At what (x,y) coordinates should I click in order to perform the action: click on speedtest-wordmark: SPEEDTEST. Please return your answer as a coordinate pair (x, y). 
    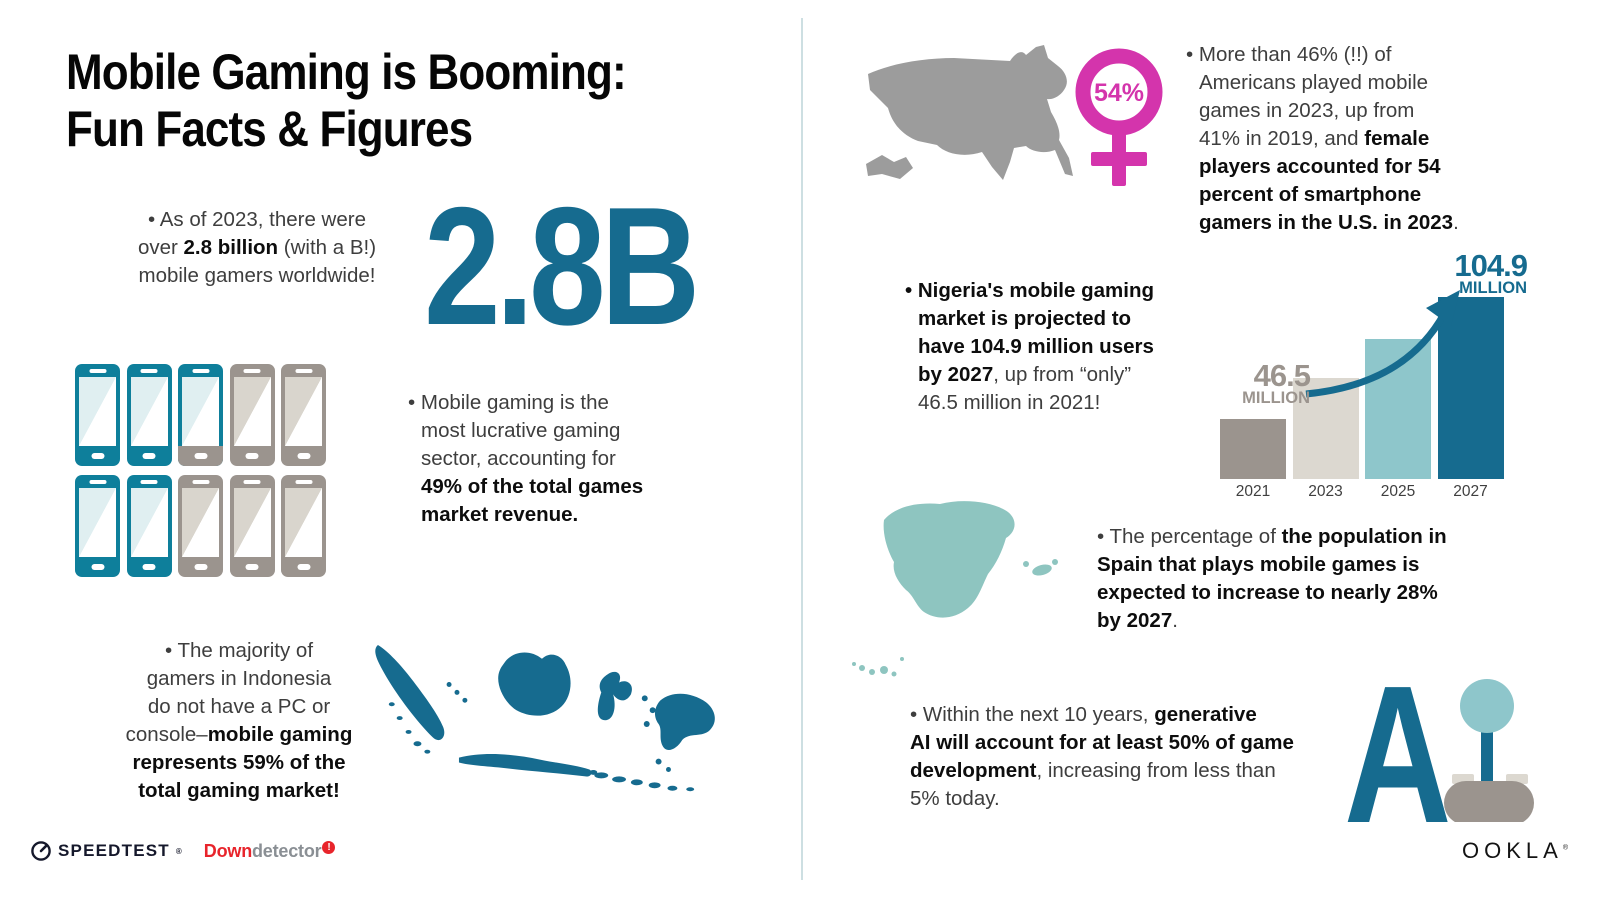
    Looking at the image, I should click on (114, 850).